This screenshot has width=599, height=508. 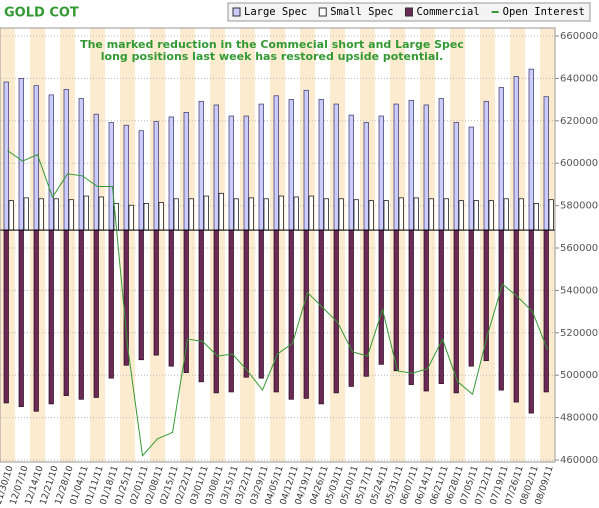 I want to click on y2-tick-label: 500000, so click(x=579, y=375).